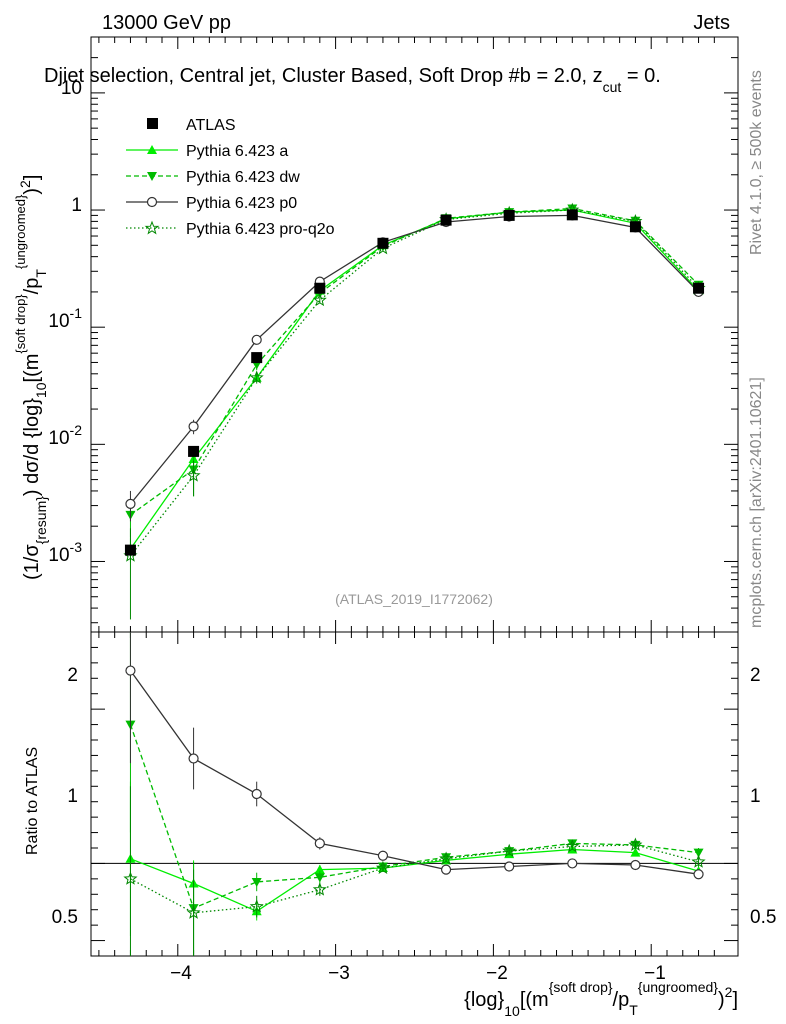  I want to click on legend-entry-atlas: ATLAS, so click(191, 125).